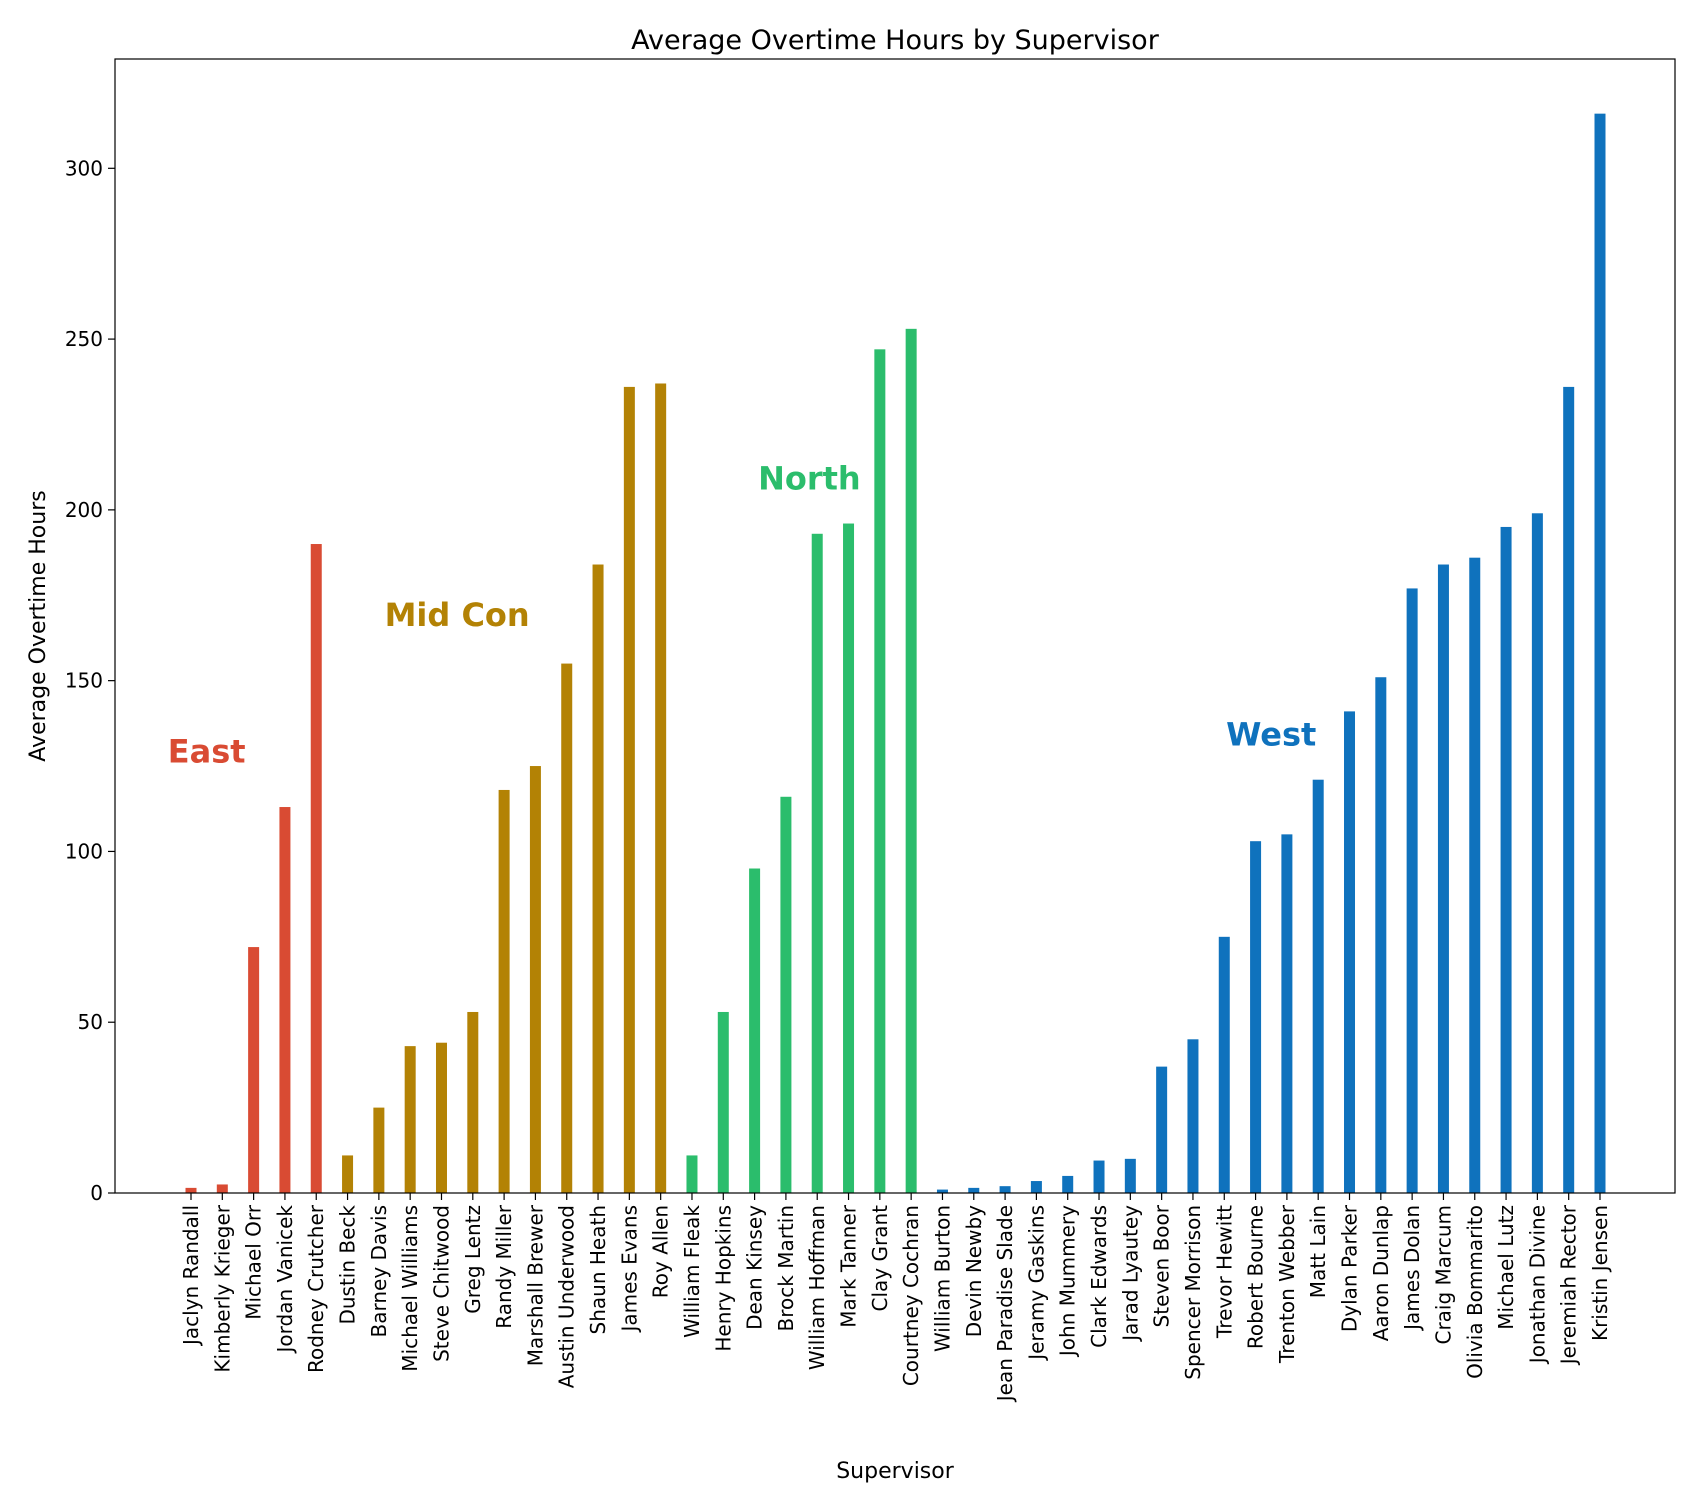 The image size is (1700, 1500). I want to click on x-tick-label: Michael Williams, so click(410, 1288).